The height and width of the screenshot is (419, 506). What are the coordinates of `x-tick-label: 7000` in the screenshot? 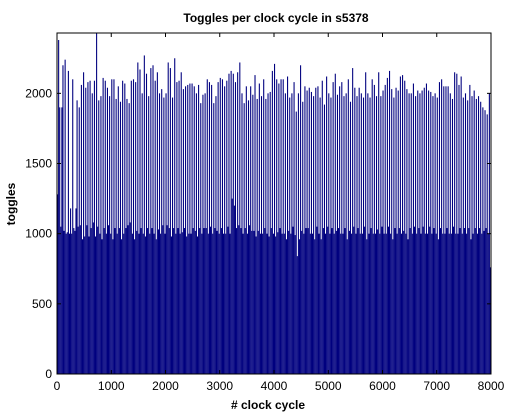 It's located at (436, 386).